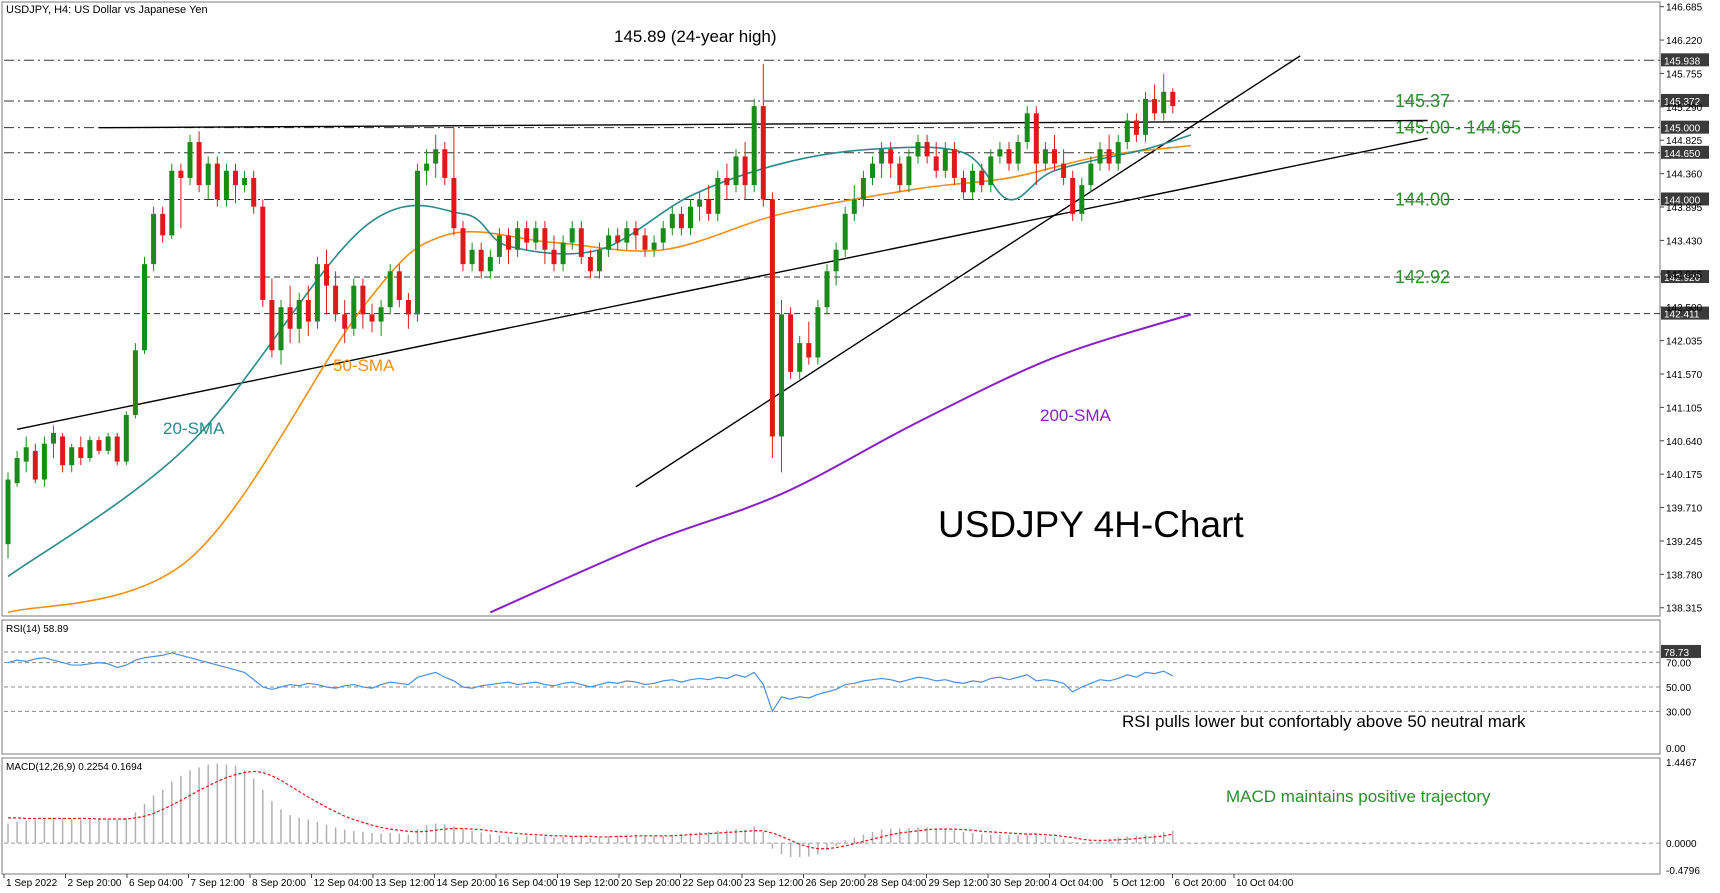 The height and width of the screenshot is (893, 1720). Describe the element at coordinates (74, 767) in the screenshot. I see `macd-title: MACD(12,26,9) 0.2254 0.1694` at that location.